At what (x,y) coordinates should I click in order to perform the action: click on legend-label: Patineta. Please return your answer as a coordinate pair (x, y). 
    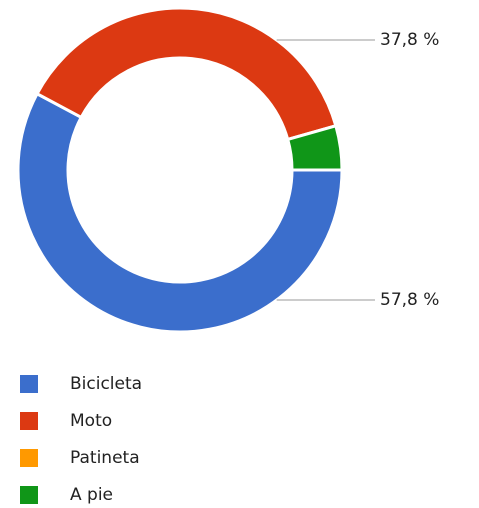
    Looking at the image, I should click on (105, 458).